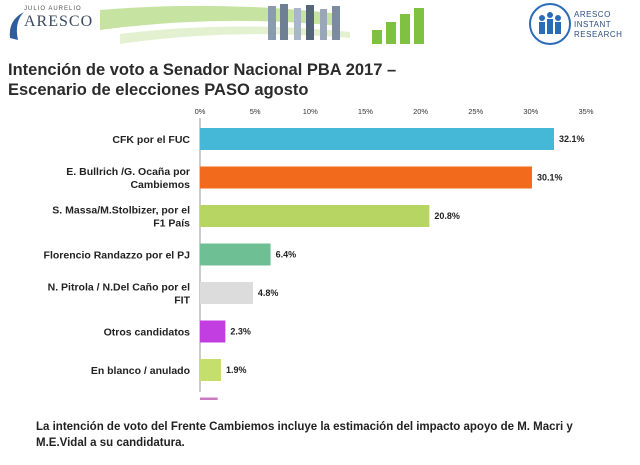 This screenshot has width=640, height=465. What do you see at coordinates (160, 185) in the screenshot?
I see `category-label: Cambiemos` at bounding box center [160, 185].